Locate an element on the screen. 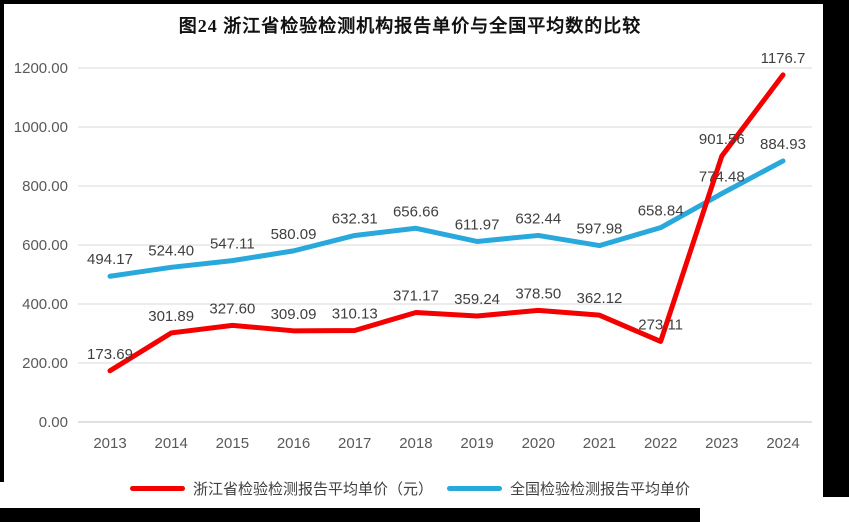  data-point-label: 547.11 is located at coordinates (232, 244).